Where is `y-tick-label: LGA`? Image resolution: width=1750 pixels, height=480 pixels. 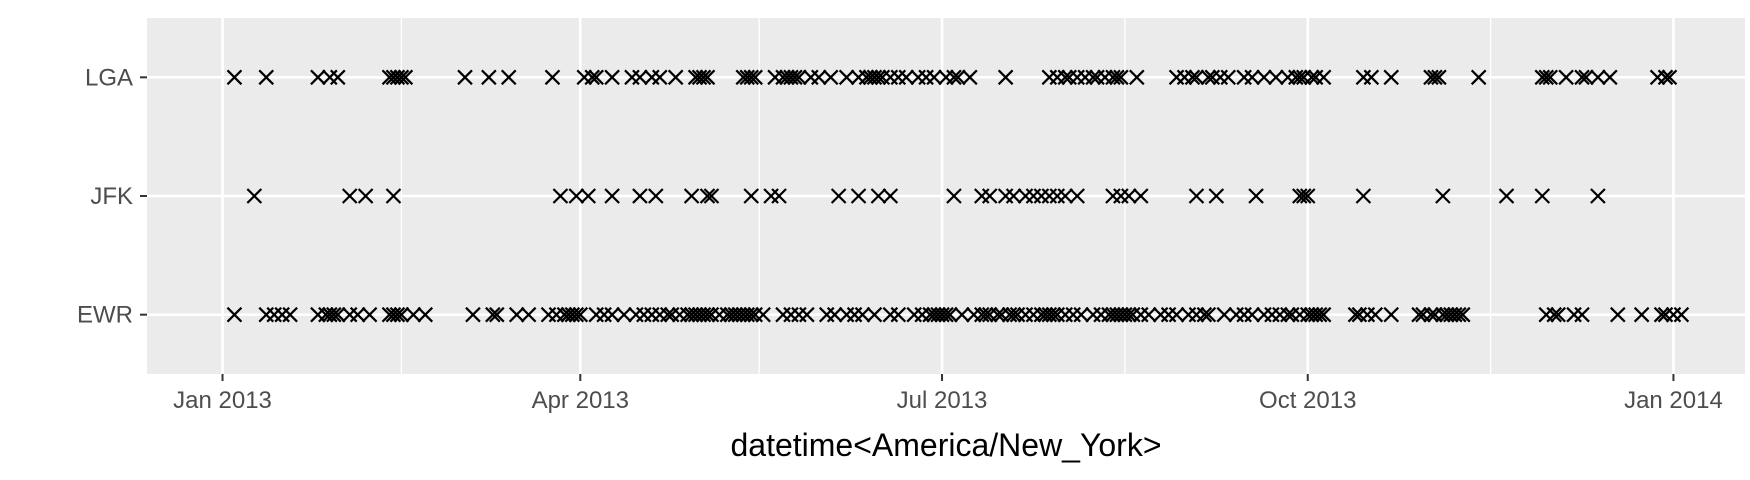
y-tick-label: LGA is located at coordinates (109, 77).